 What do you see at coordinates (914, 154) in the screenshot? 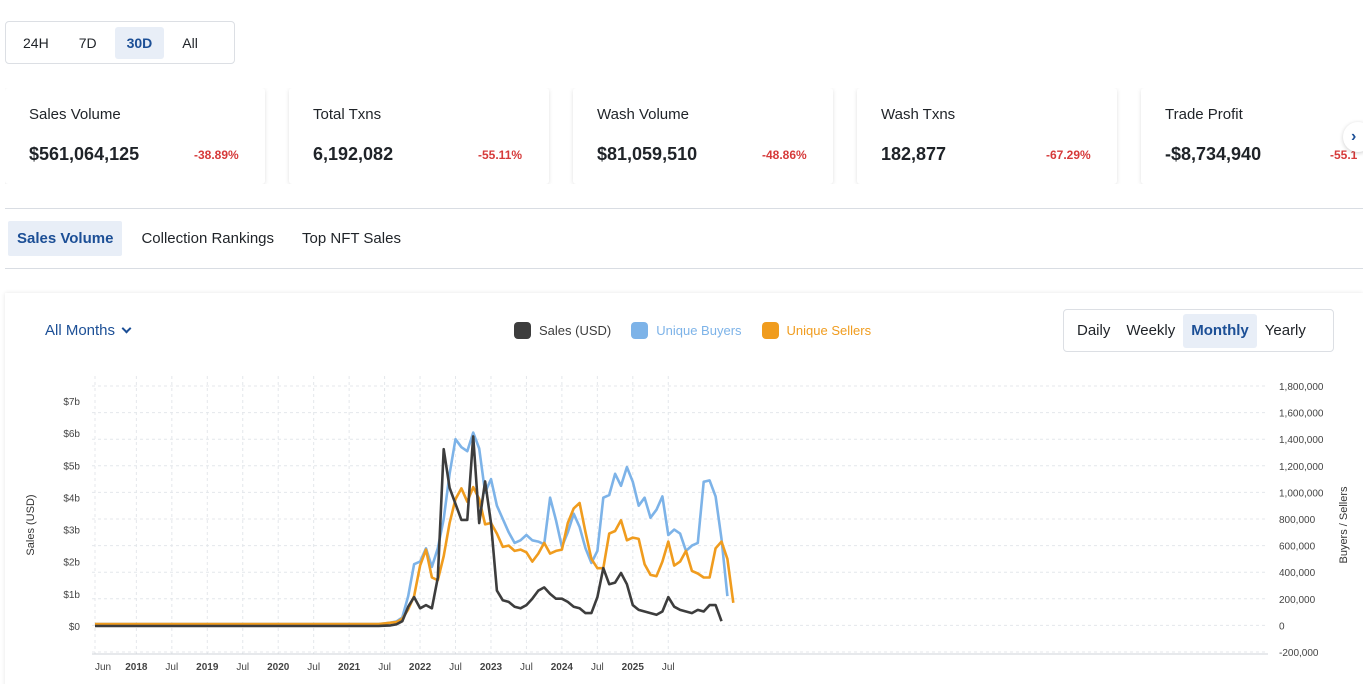
I see `stat-value: 182,877` at bounding box center [914, 154].